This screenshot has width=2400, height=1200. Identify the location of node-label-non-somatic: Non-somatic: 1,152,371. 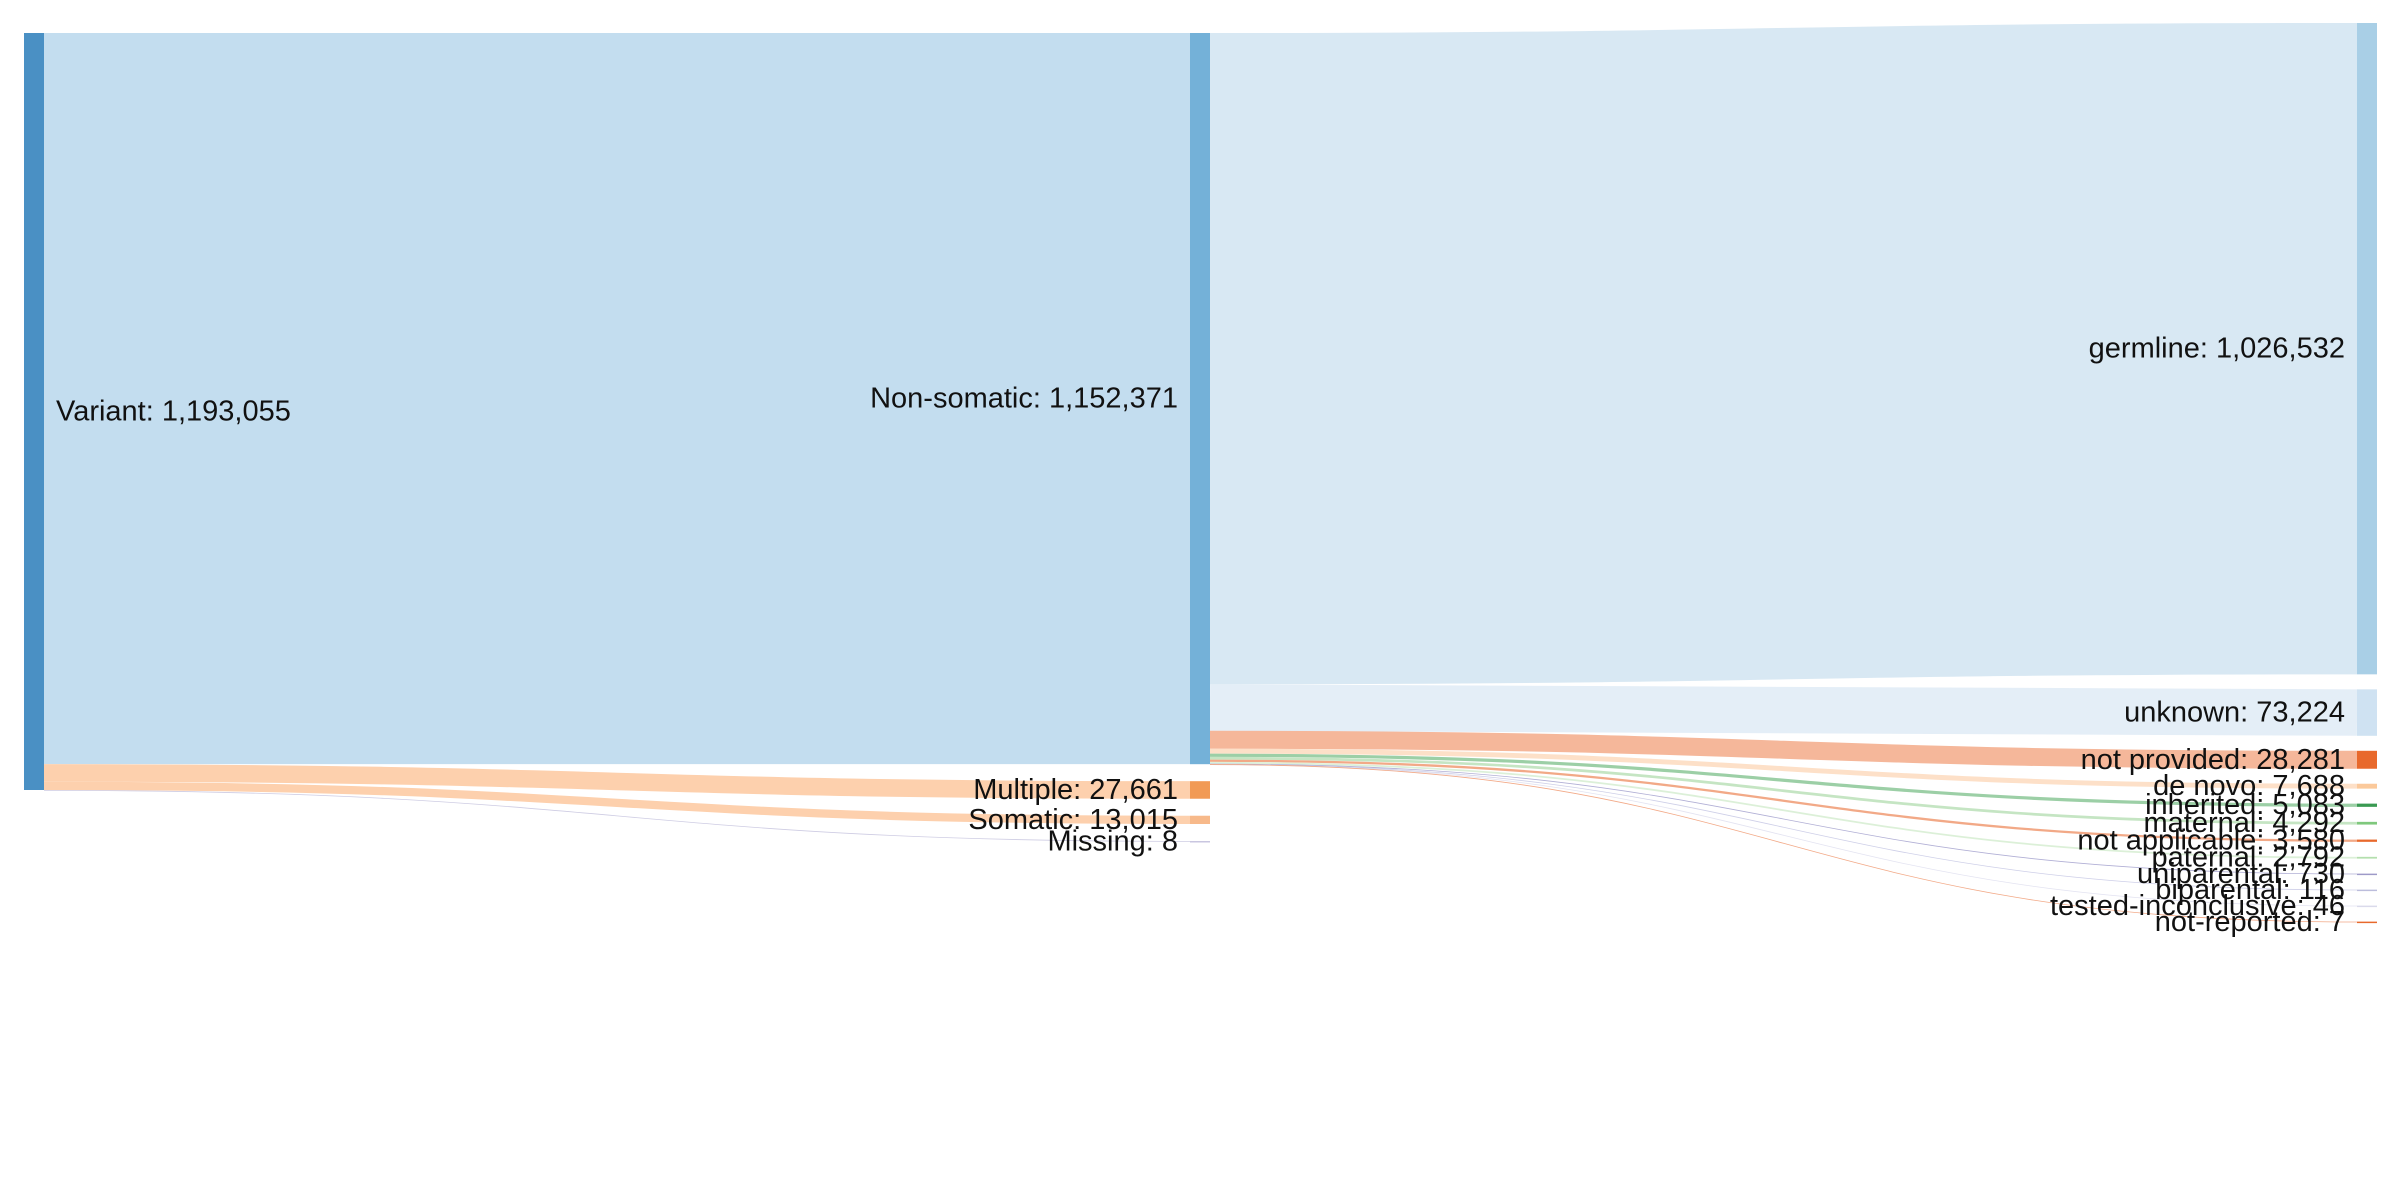
(1024, 399).